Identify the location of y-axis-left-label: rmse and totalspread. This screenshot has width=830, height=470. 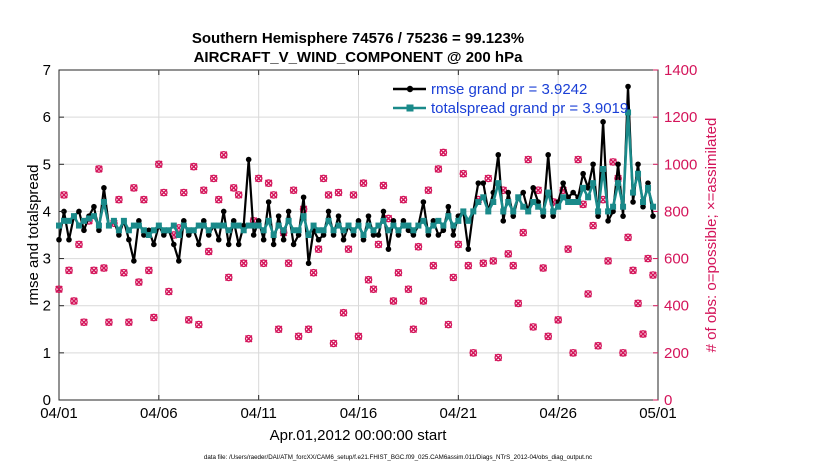
(33, 235).